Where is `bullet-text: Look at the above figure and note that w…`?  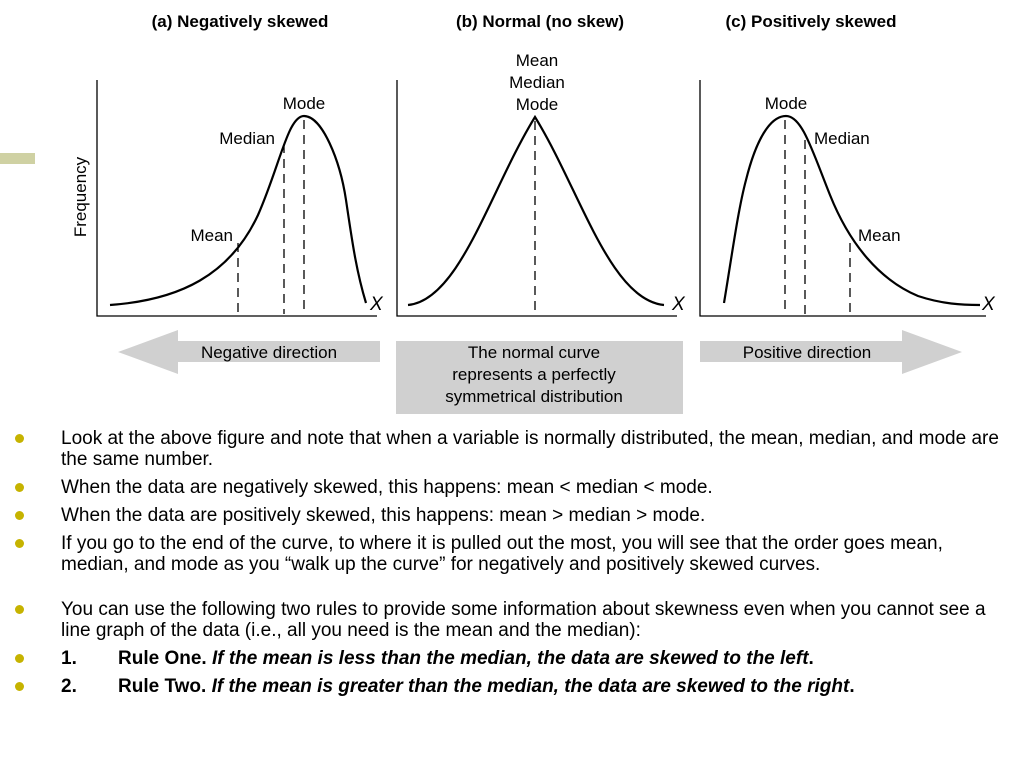
bullet-text: Look at the above figure and note that w… is located at coordinates (530, 449).